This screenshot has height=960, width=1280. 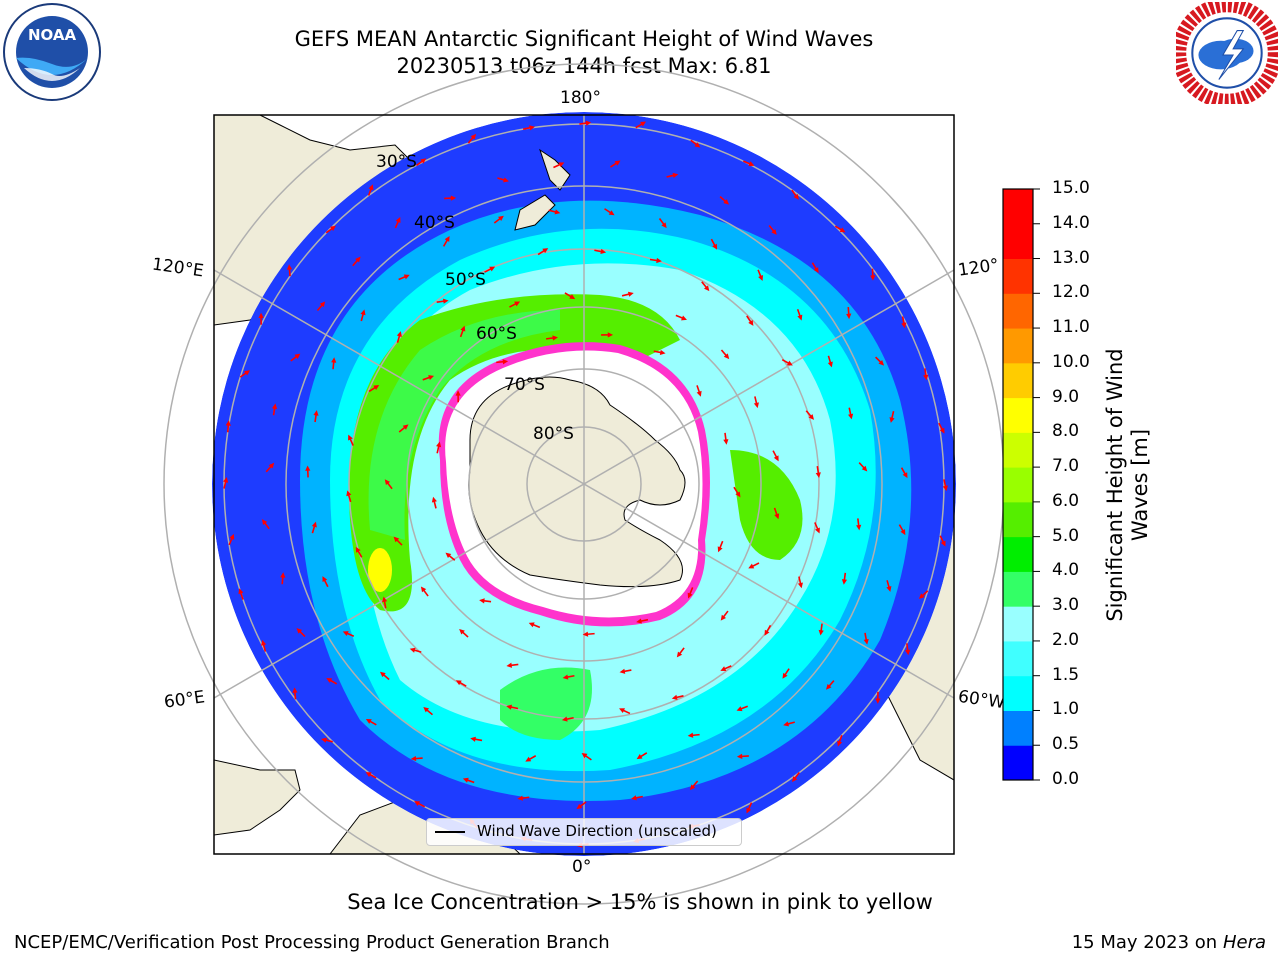 I want to click on lat-label-50s: 50°S, so click(x=465, y=280).